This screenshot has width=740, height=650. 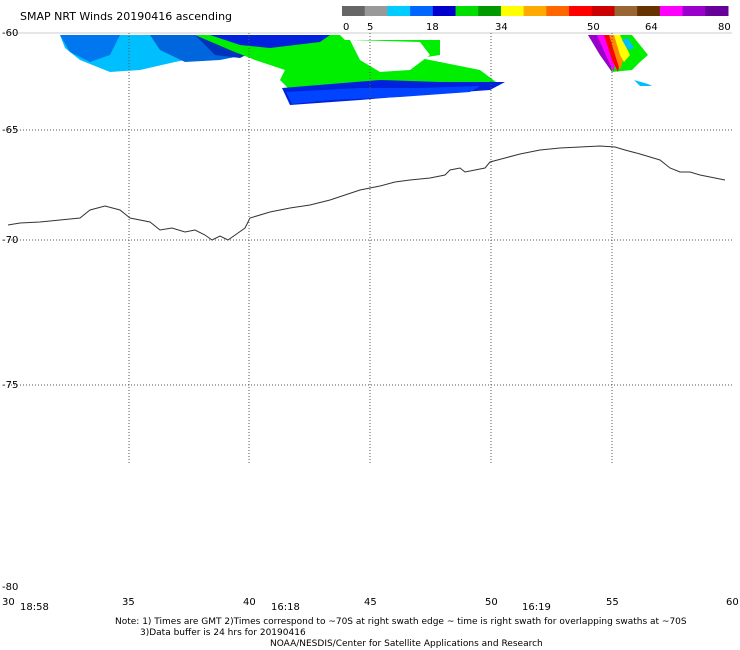 I want to click on wind-swath-center, so click(x=350, y=70).